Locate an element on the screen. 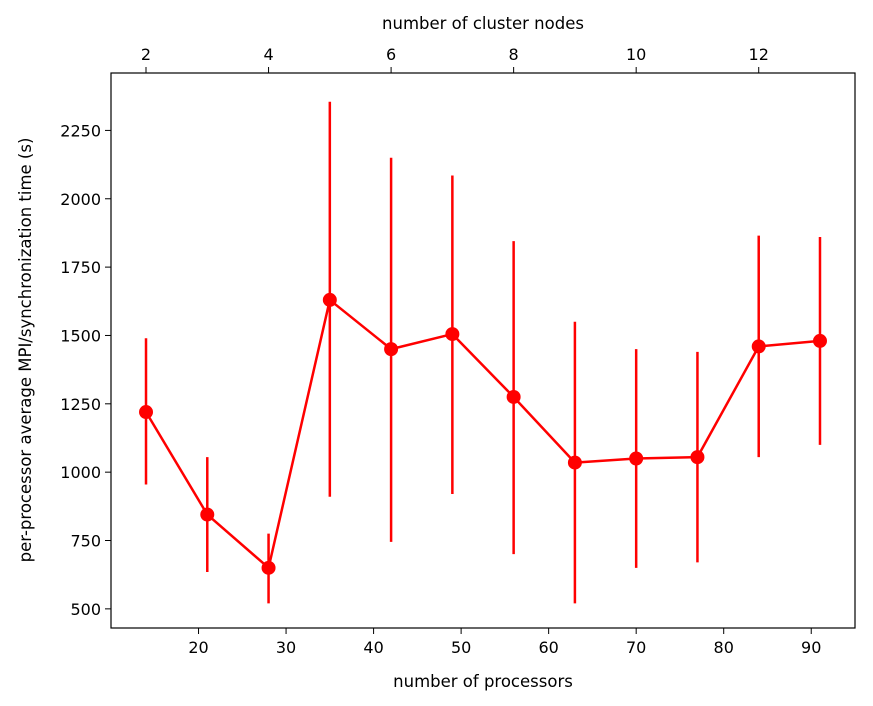  x2-tick-label-5: 12 is located at coordinates (759, 54).